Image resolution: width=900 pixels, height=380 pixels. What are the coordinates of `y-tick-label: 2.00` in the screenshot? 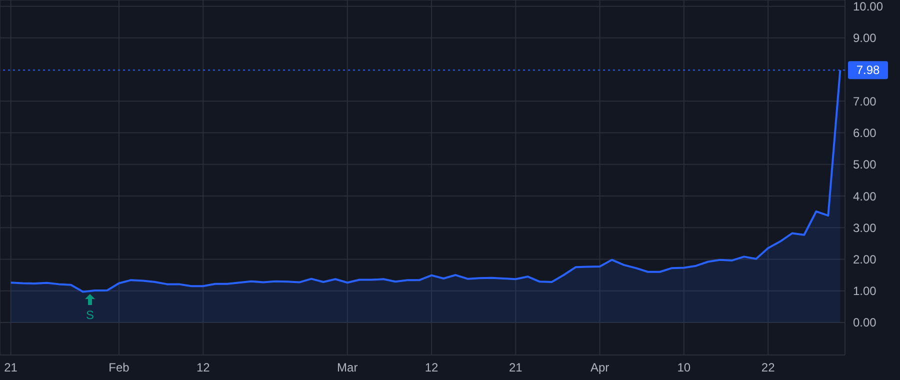 It's located at (865, 259).